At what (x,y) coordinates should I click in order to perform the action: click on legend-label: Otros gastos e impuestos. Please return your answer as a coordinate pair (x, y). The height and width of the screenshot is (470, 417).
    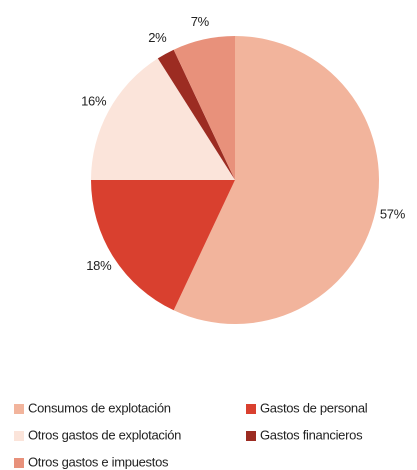
    Looking at the image, I should click on (98, 461).